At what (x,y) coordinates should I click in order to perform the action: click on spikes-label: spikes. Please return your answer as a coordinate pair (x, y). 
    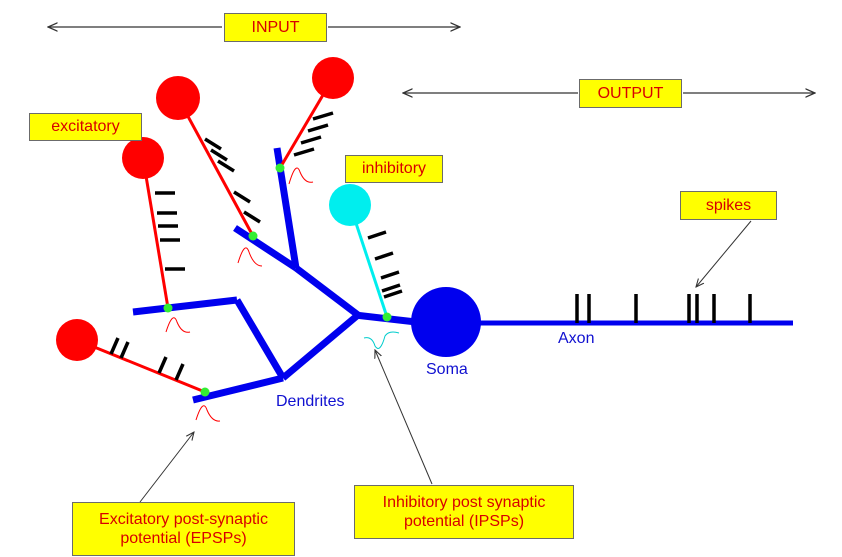
    Looking at the image, I should click on (728, 205).